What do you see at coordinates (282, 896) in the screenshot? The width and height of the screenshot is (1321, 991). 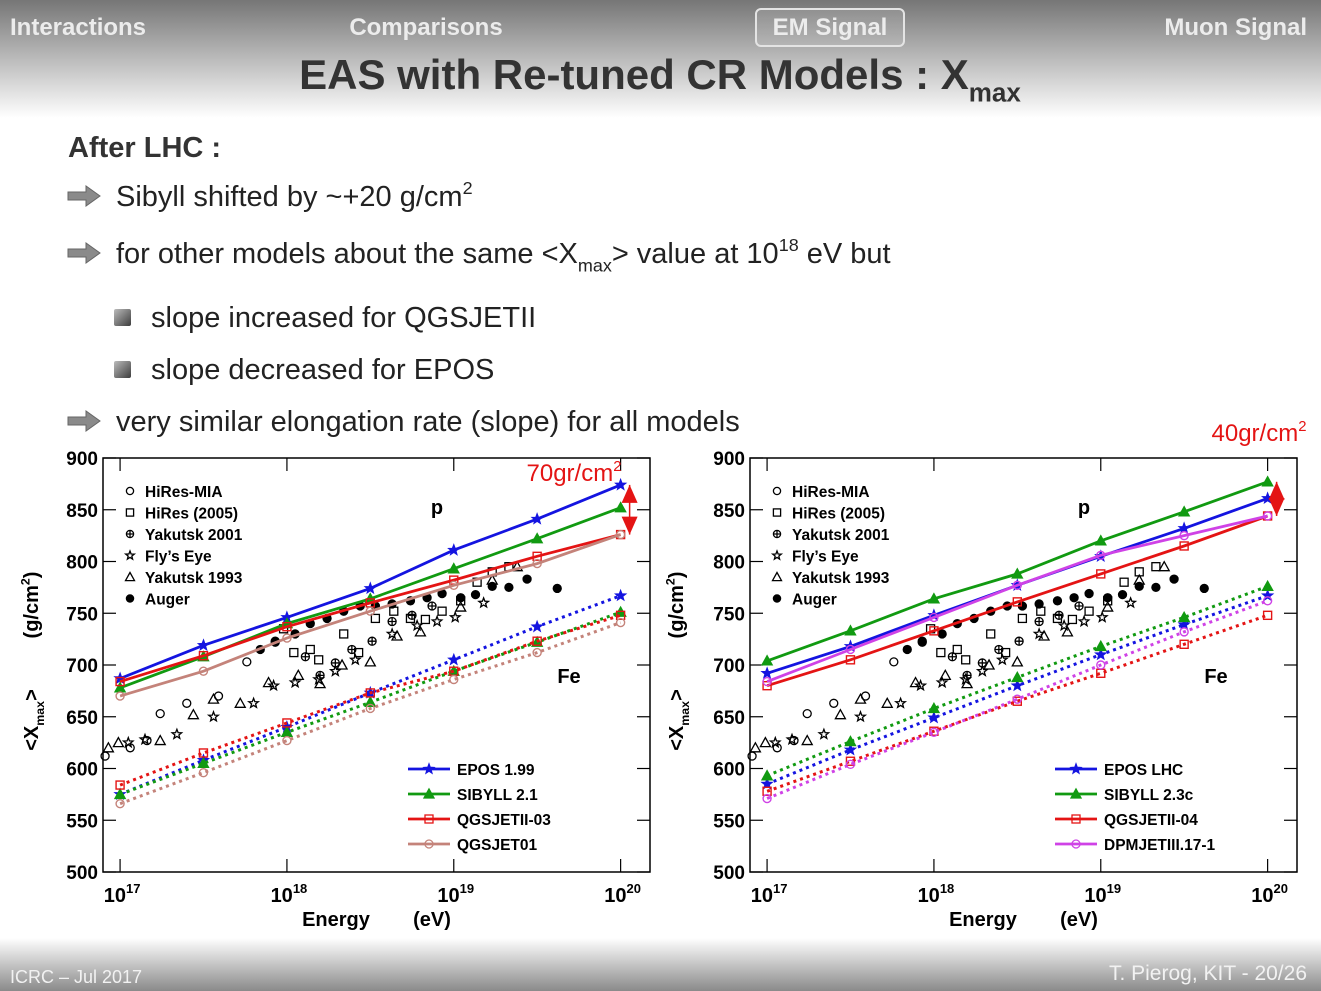 I see `x-tick-base: 10` at bounding box center [282, 896].